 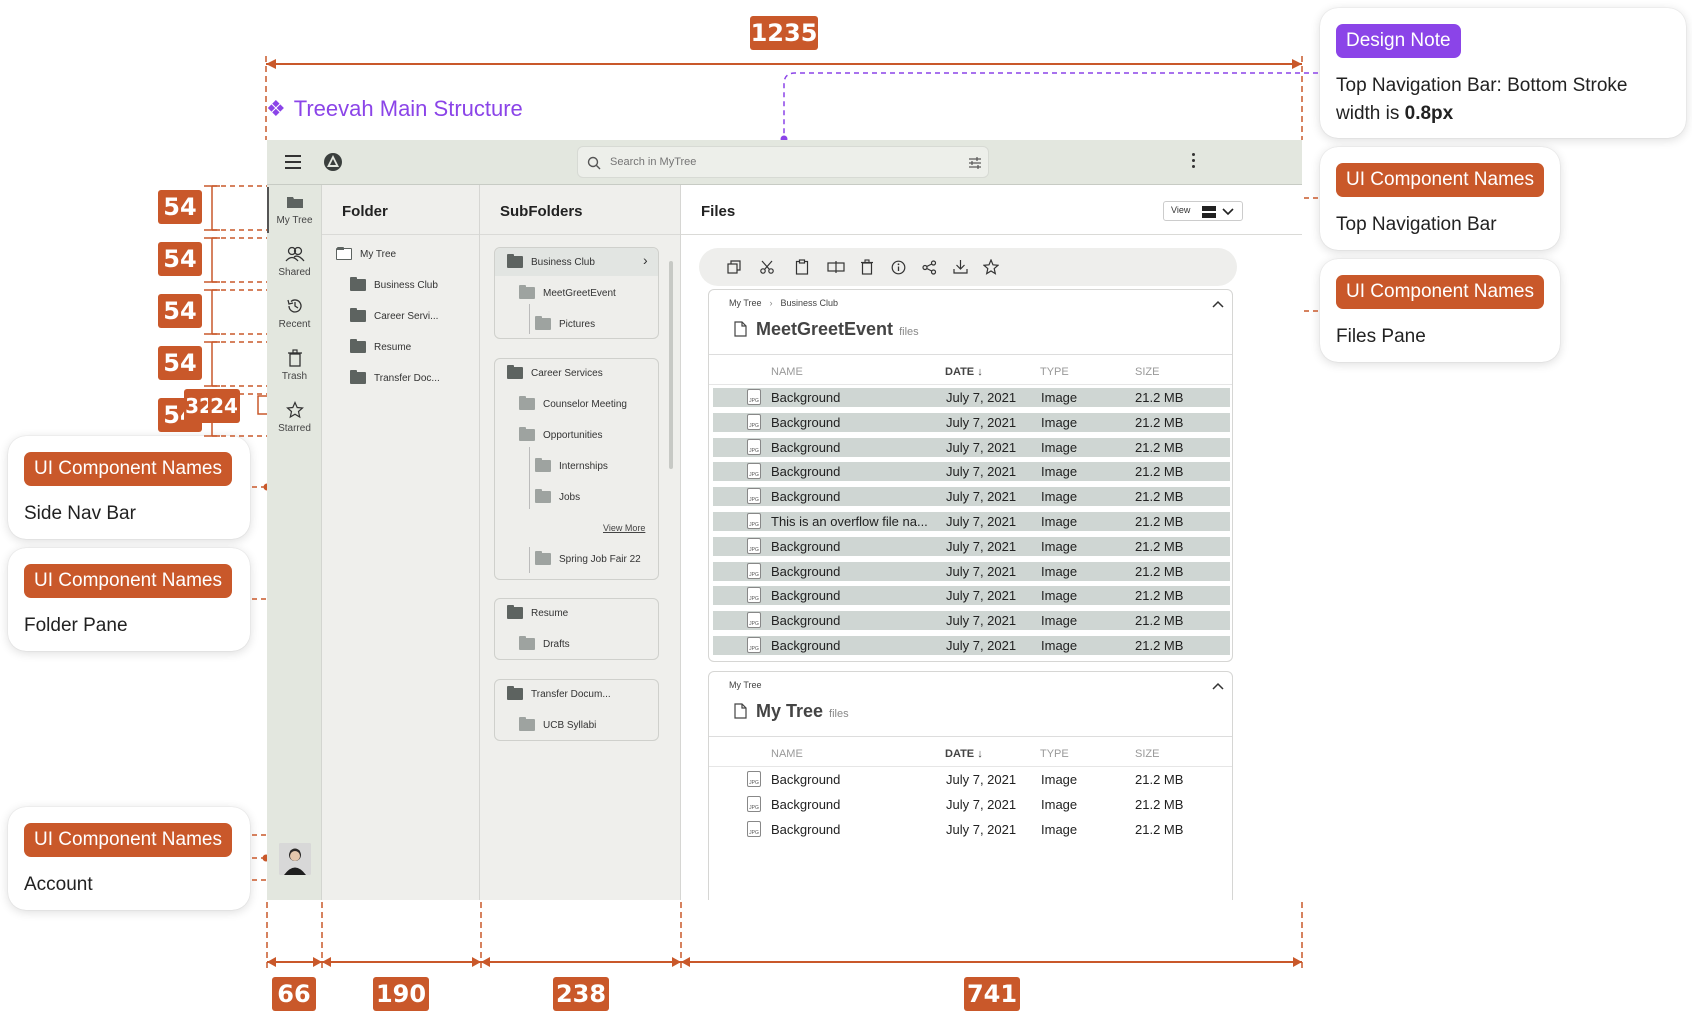 What do you see at coordinates (557, 724) in the screenshot?
I see `subfolder-item: UCB Syllabi` at bounding box center [557, 724].